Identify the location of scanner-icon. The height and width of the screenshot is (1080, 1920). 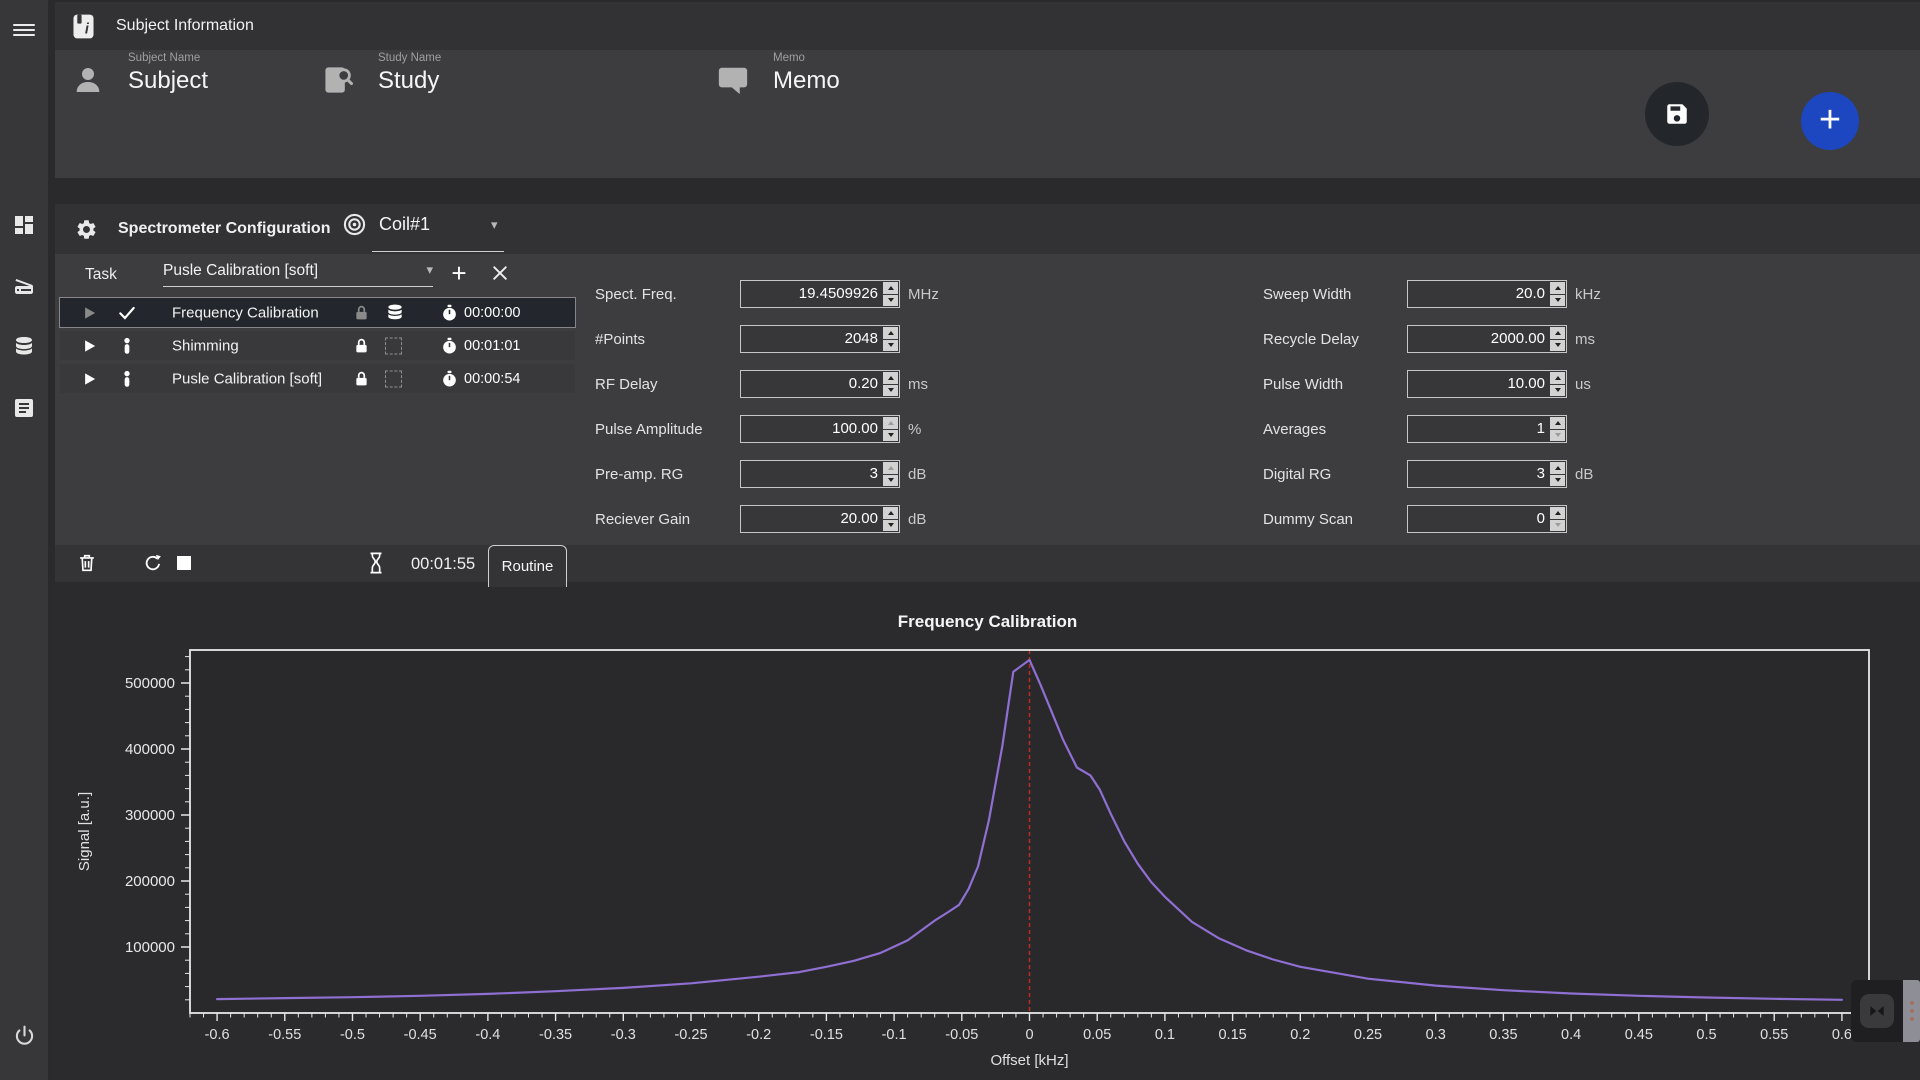
(24, 286).